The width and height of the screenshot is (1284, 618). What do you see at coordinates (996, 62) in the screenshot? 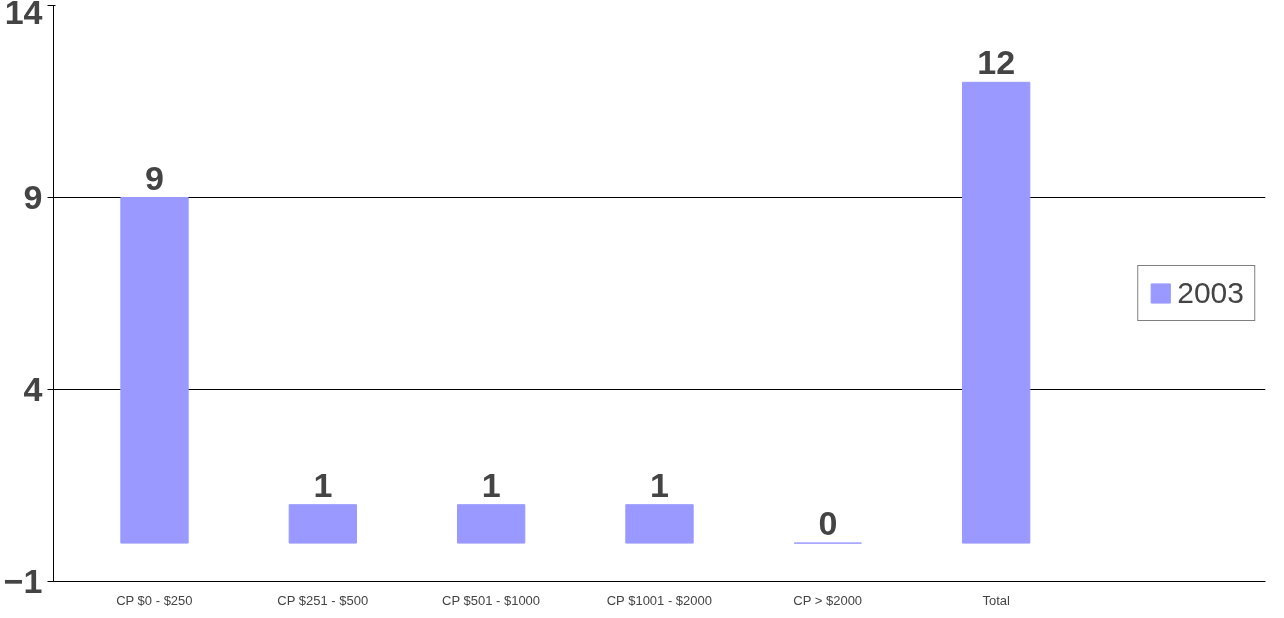
I see `data-label: 12` at bounding box center [996, 62].